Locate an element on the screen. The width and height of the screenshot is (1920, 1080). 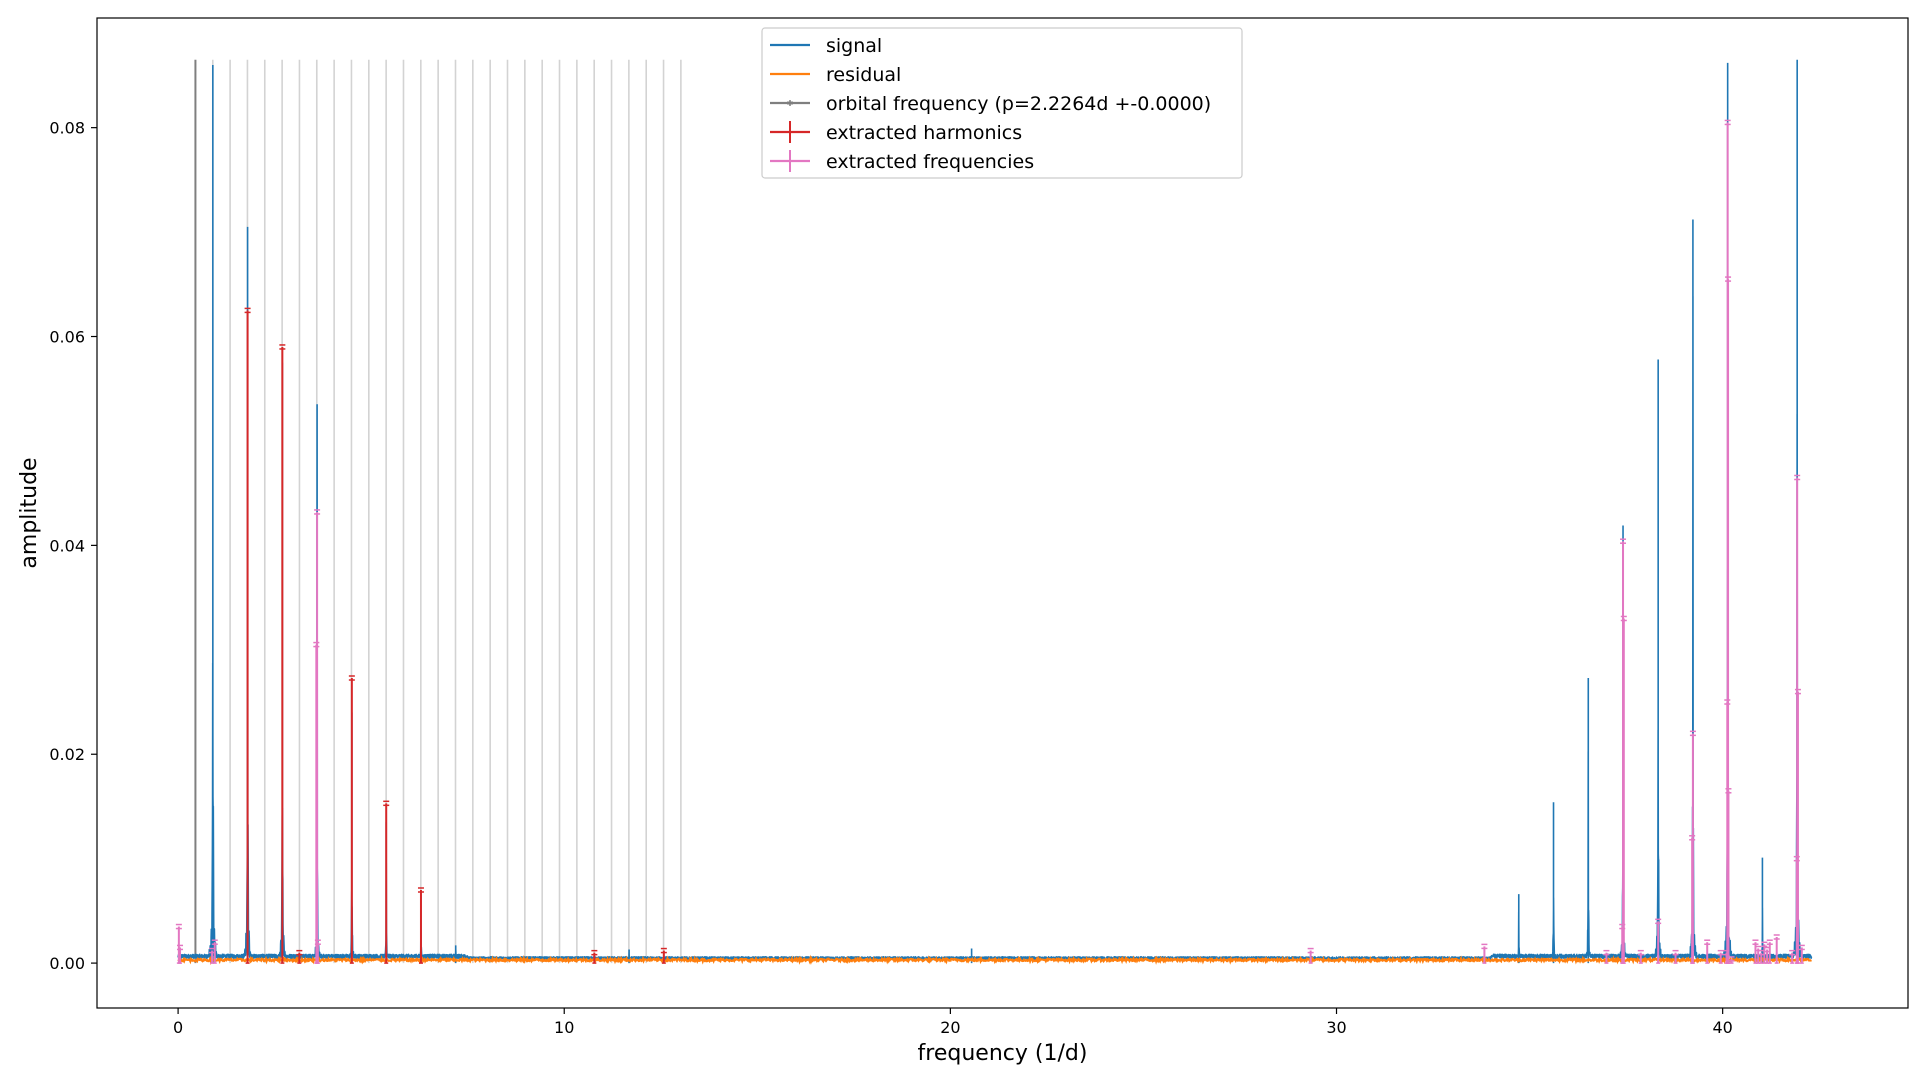
legend-label: orbital frequency (p=2.2264d +-0.0000) is located at coordinates (1018, 104).